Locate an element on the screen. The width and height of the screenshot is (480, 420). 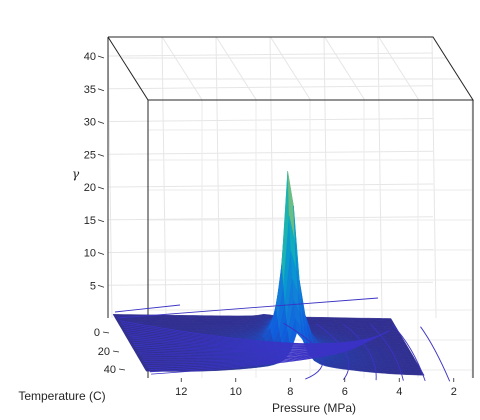
z-tick-label: 35 is located at coordinates (90, 90).